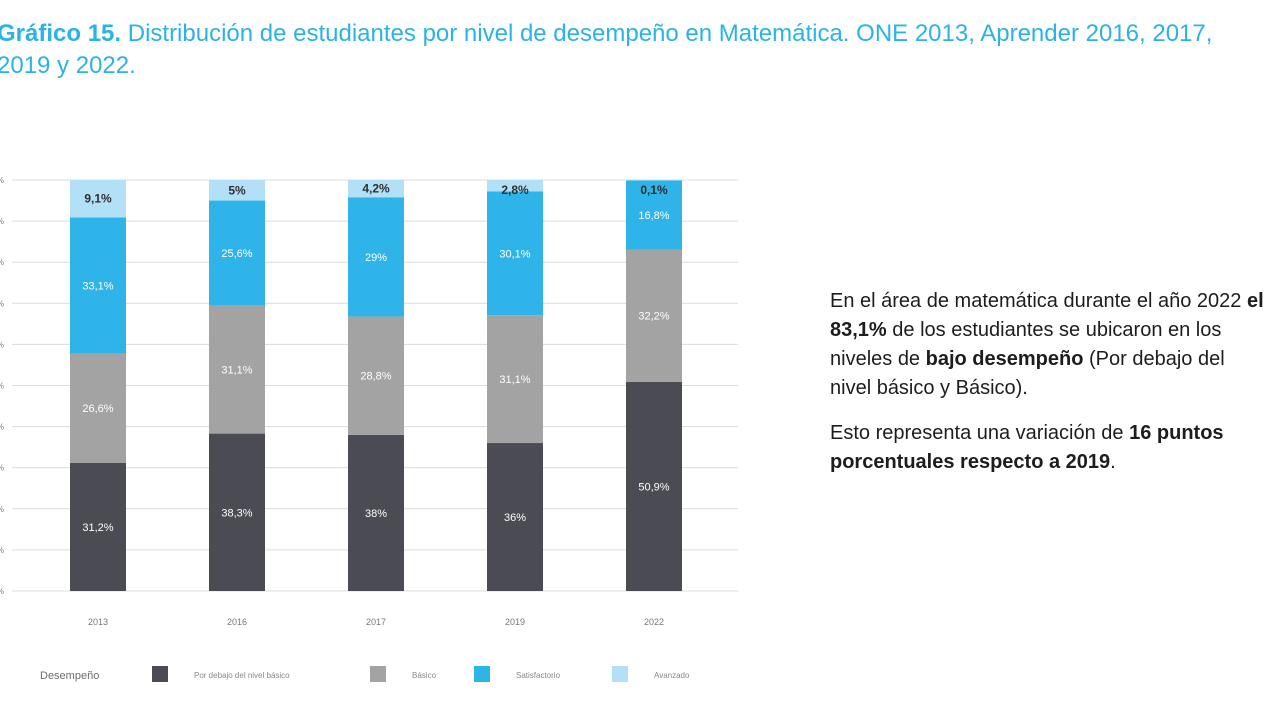 Image resolution: width=1280 pixels, height=720 pixels. Describe the element at coordinates (69, 676) in the screenshot. I see `legend-title: Desempeño` at that location.